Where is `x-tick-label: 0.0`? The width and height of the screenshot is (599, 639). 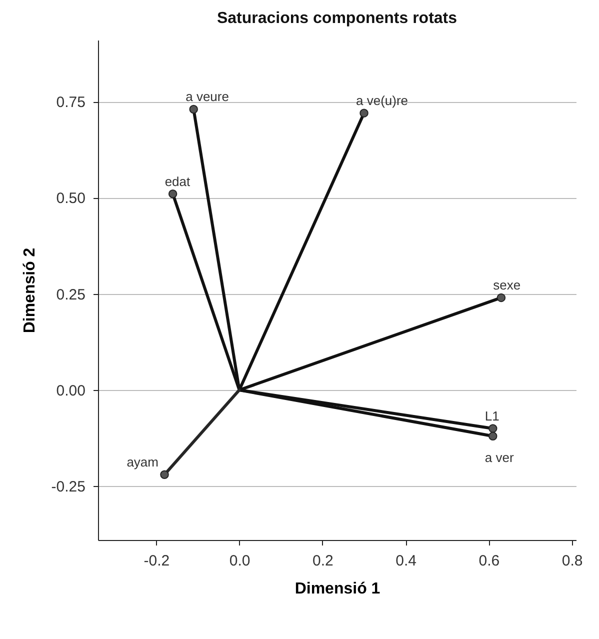
x-tick-label: 0.0 is located at coordinates (239, 561).